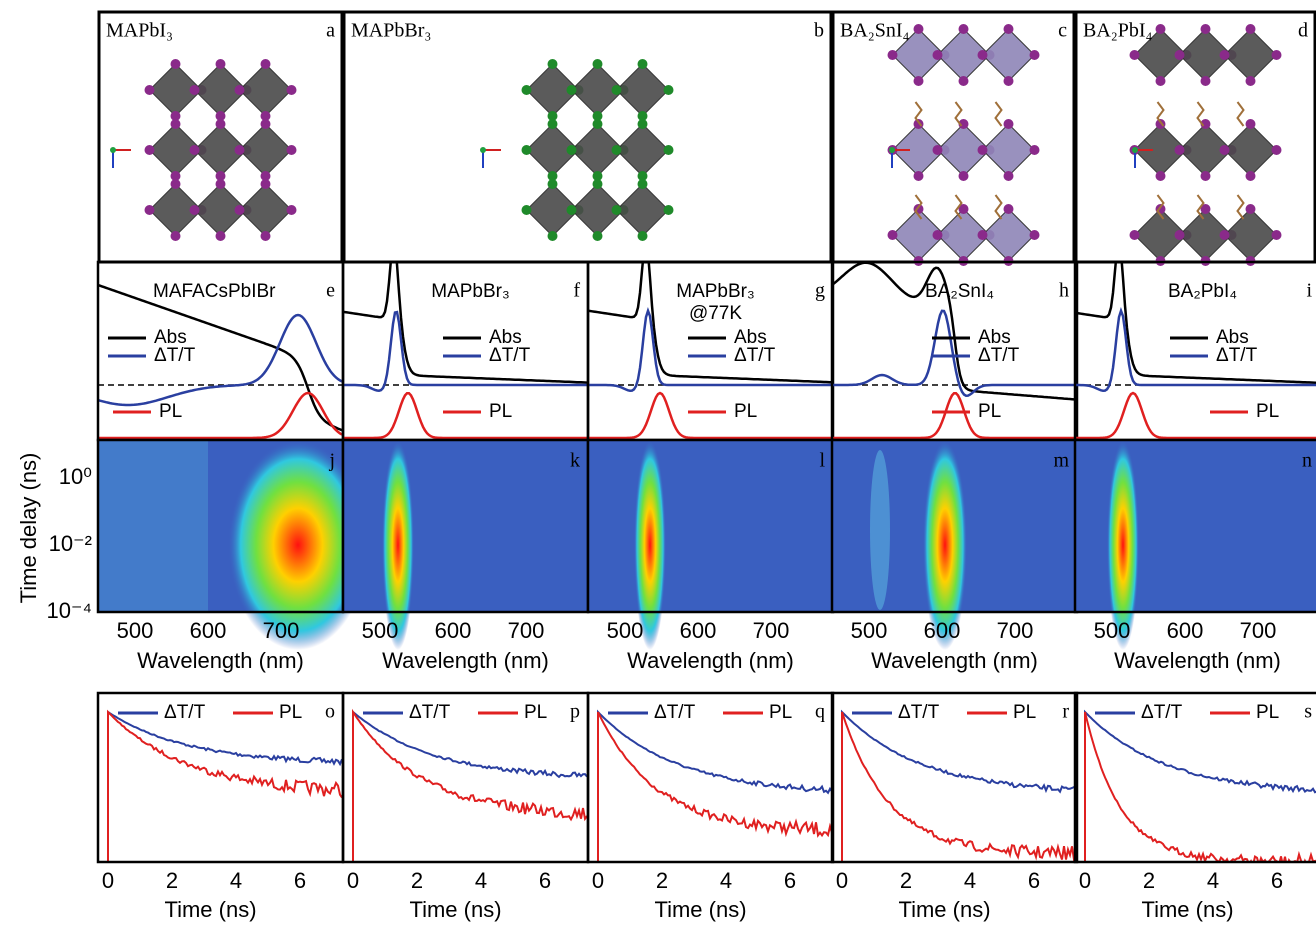  Describe the element at coordinates (113, 150) in the screenshot. I see `axis-origin` at that location.